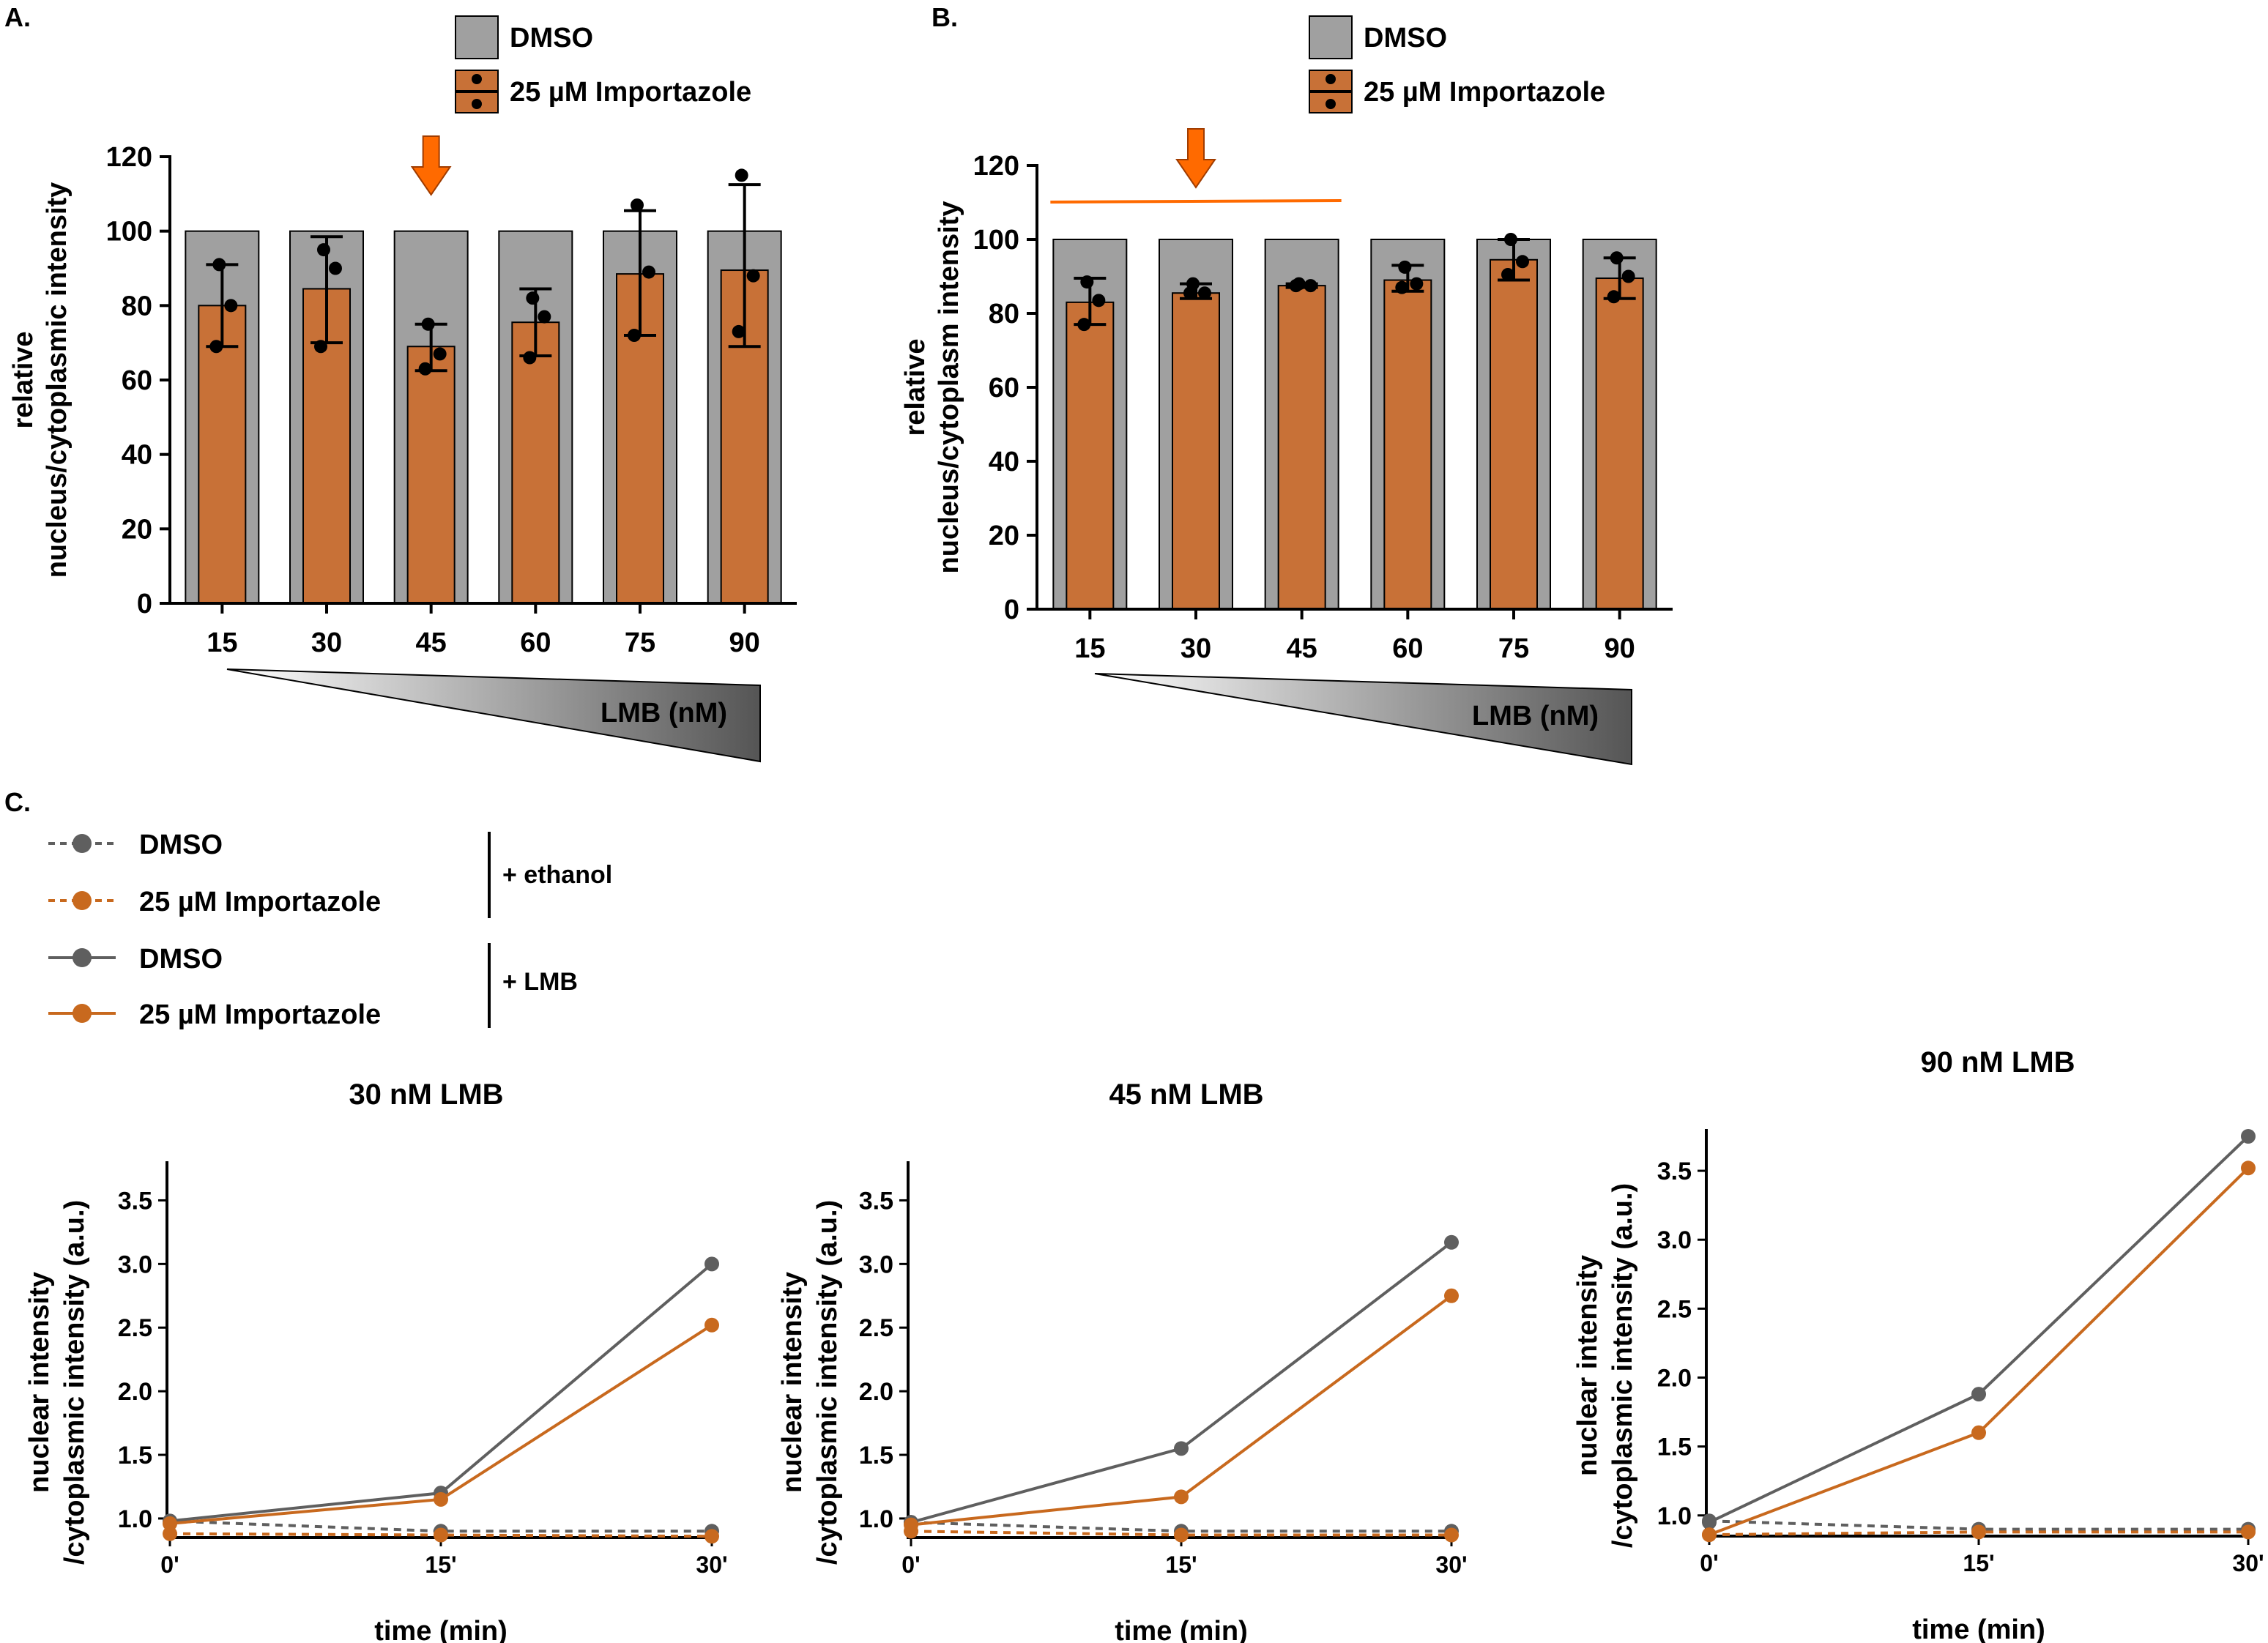 This screenshot has width=2268, height=1643. What do you see at coordinates (630, 92) in the screenshot?
I see `legend-label-importazole: 25 µM Importazole` at bounding box center [630, 92].